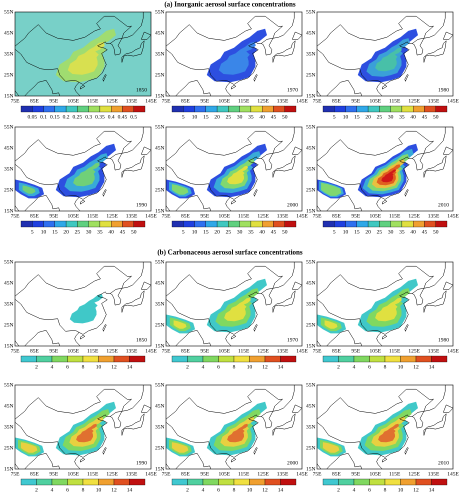  Describe the element at coordinates (160, 96) in the screenshot. I see `lat-label: 15N` at that location.